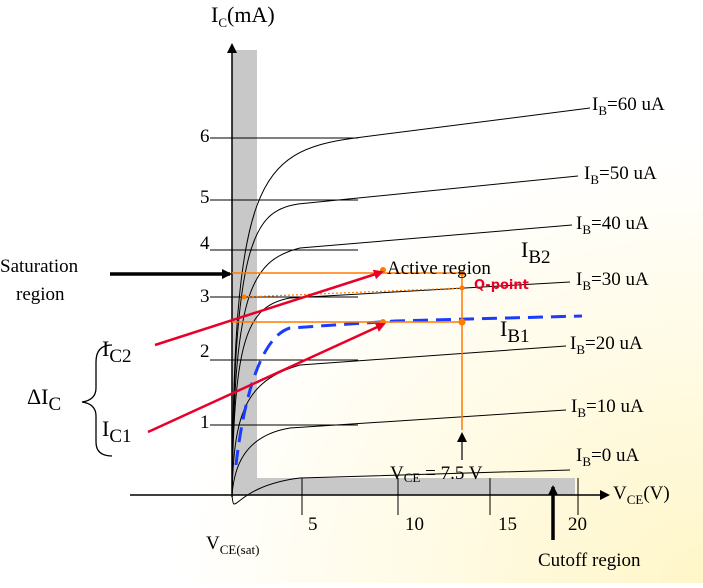 This screenshot has height=588, width=703. What do you see at coordinates (536, 252) in the screenshot?
I see `ib2-label: IB2` at bounding box center [536, 252].